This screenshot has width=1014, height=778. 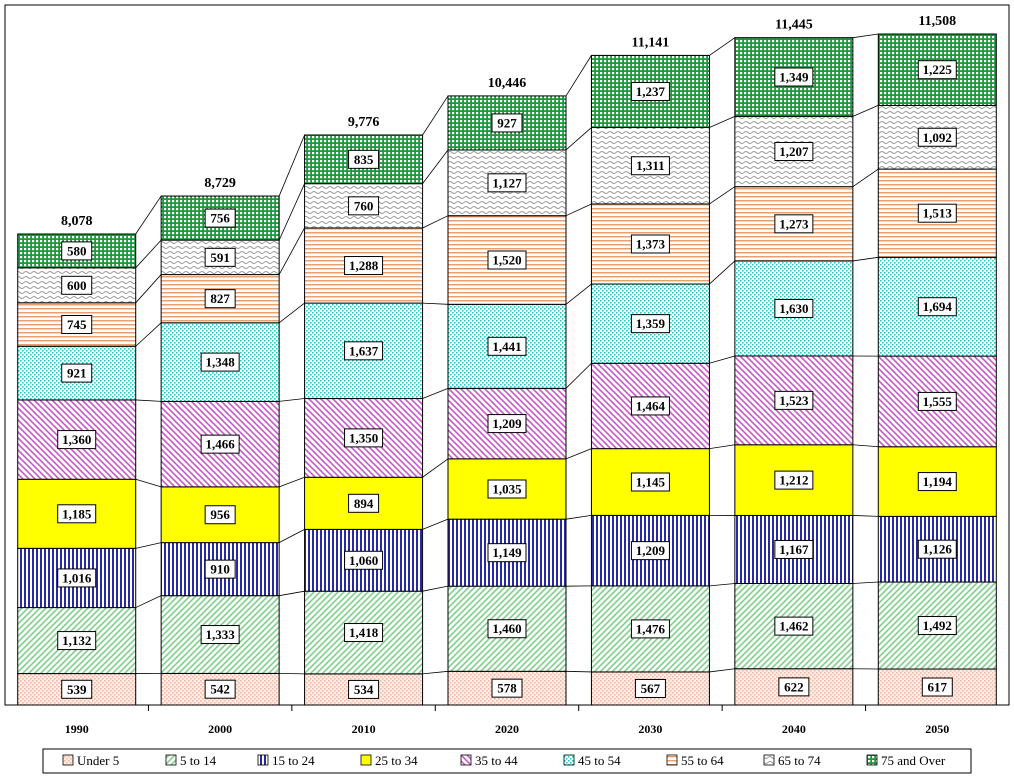 What do you see at coordinates (396, 760) in the screenshot?
I see `legend-label-25-to-34: 25 to 34` at bounding box center [396, 760].